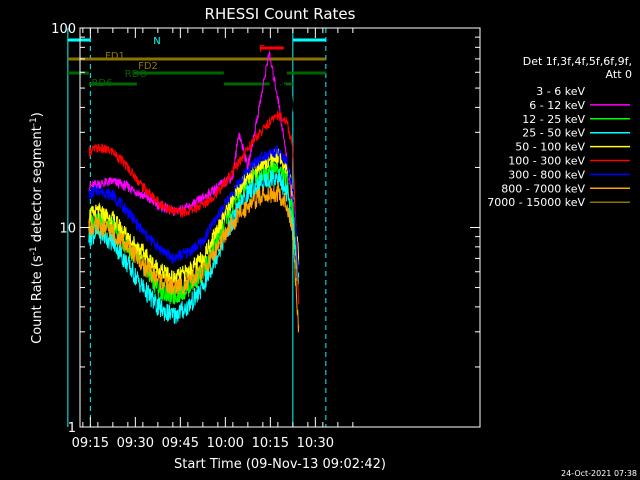 This screenshot has width=640, height=480. I want to click on x-tick-label-0: 09:15, so click(90, 443).